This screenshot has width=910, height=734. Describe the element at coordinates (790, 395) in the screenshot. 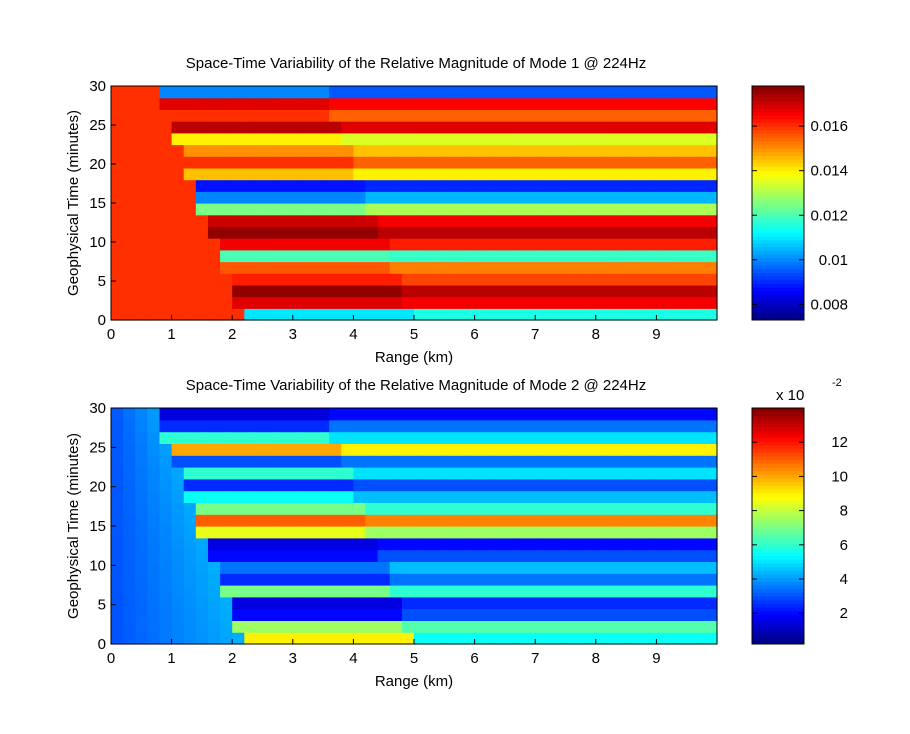

I see `colorbar-exponent-label: x 10` at that location.